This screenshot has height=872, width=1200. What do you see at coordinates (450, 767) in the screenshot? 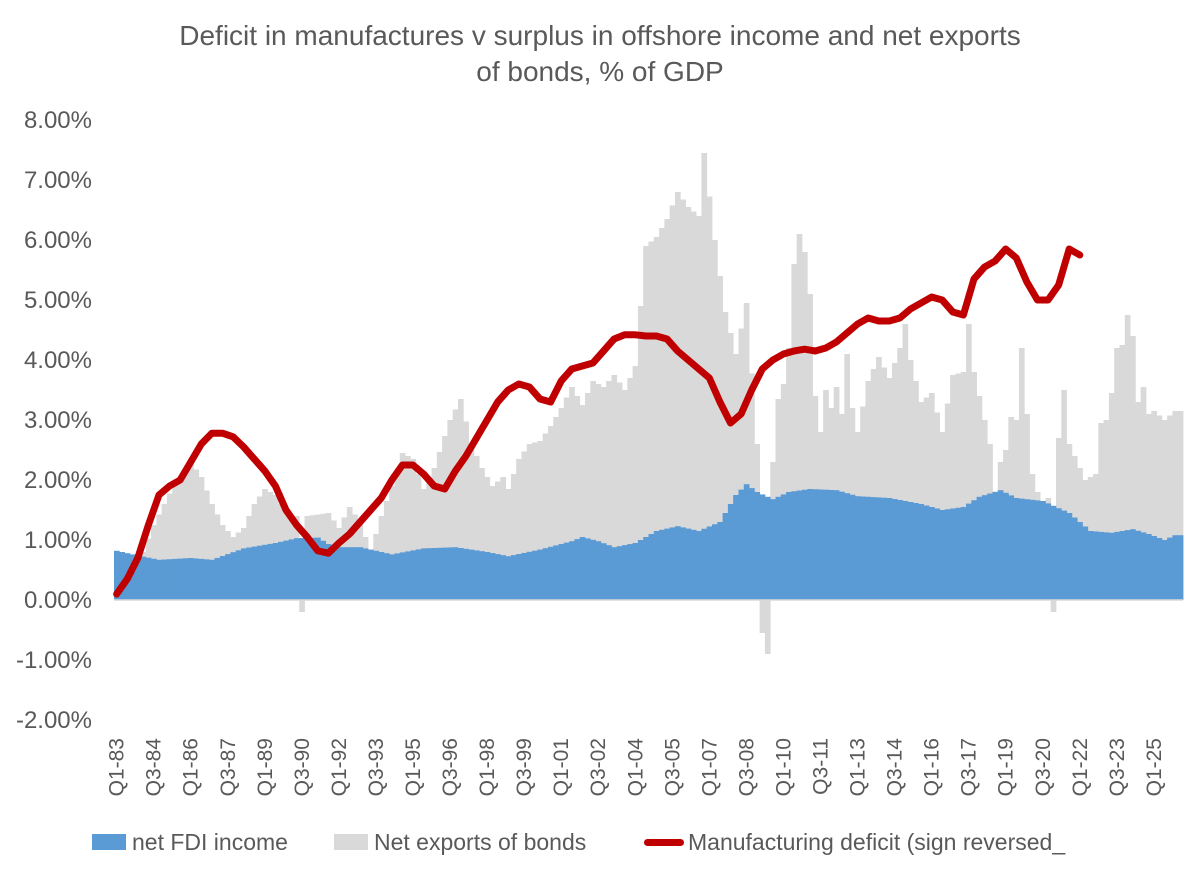
I see `x-tick-label: Q3-96` at bounding box center [450, 767].